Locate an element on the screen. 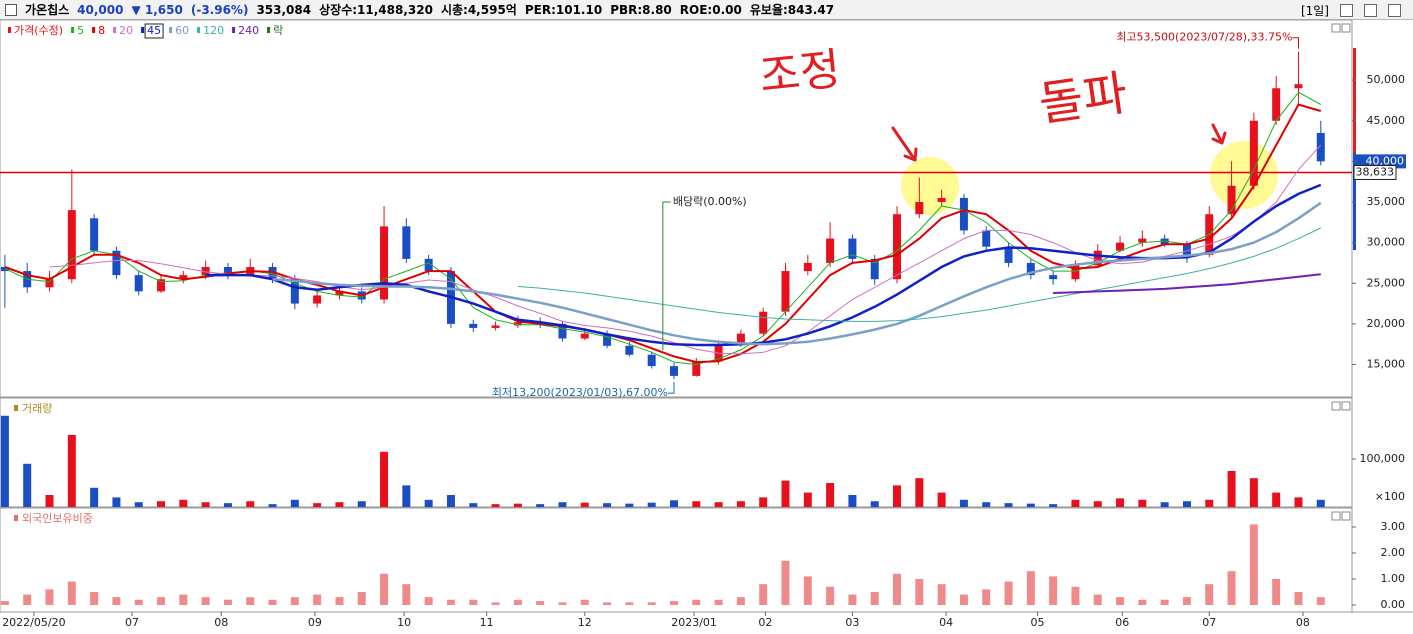 The image size is (1413, 634). panel-buttons is located at coordinates (1341, 272).